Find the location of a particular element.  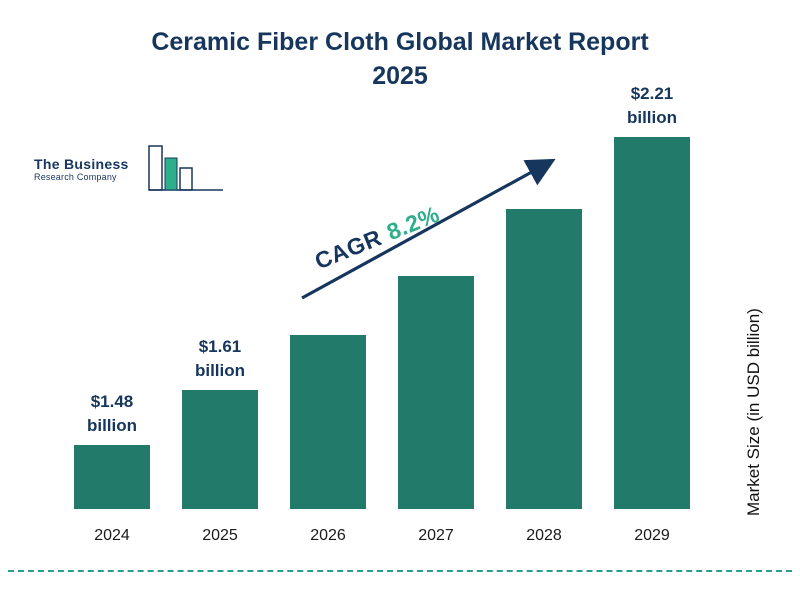

x-tick-label: 2024 is located at coordinates (112, 535).